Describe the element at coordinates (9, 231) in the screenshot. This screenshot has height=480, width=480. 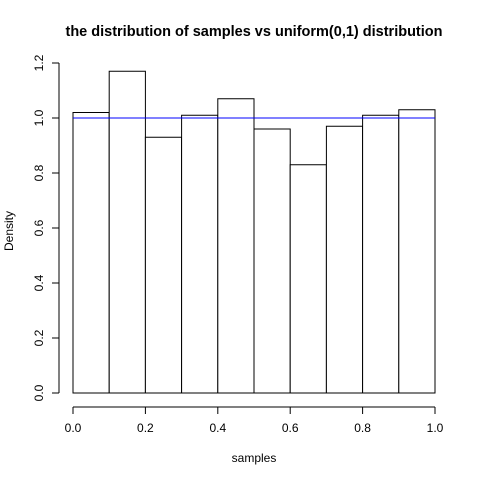
I see `y-axis-label: Density` at that location.